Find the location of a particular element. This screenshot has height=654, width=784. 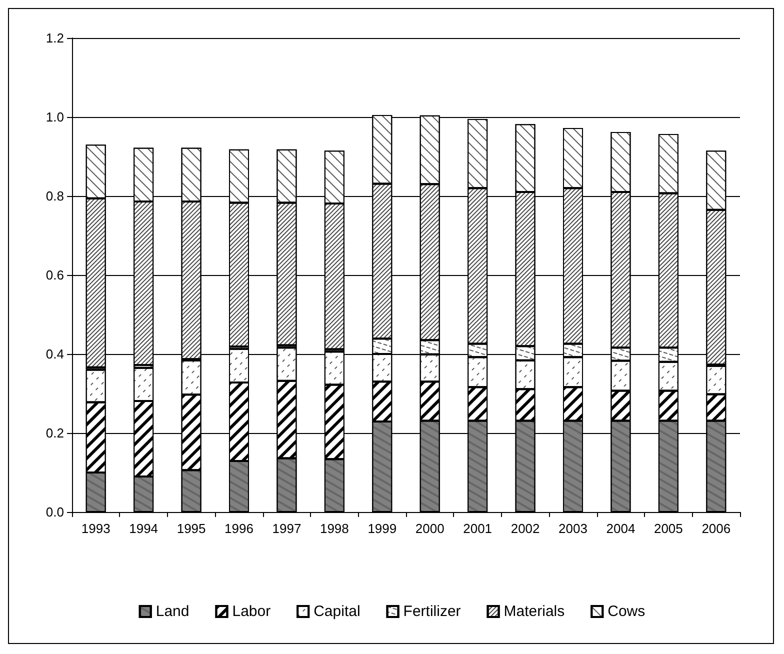

y-tick-label: 1.0 is located at coordinates (55, 117).